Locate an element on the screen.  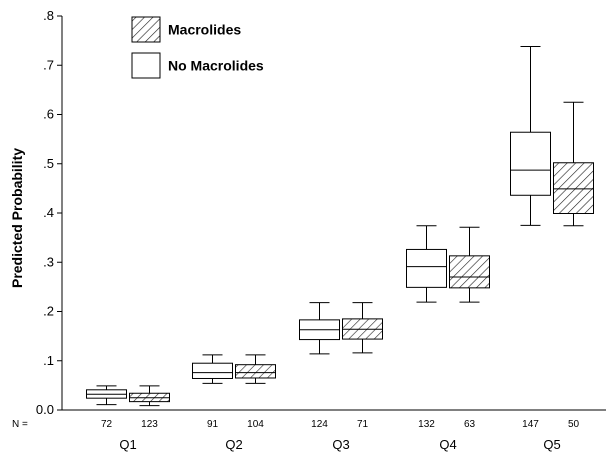
n-value-plain-q1: 72 is located at coordinates (107, 424).